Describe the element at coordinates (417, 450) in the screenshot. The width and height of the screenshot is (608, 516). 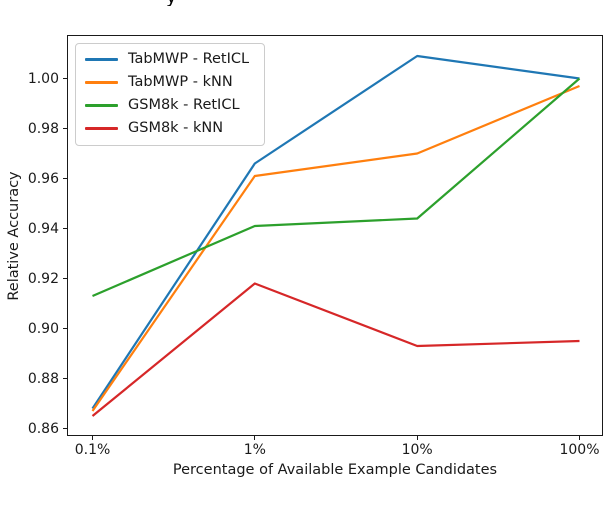
I see `x-tick-label: 10%` at that location.